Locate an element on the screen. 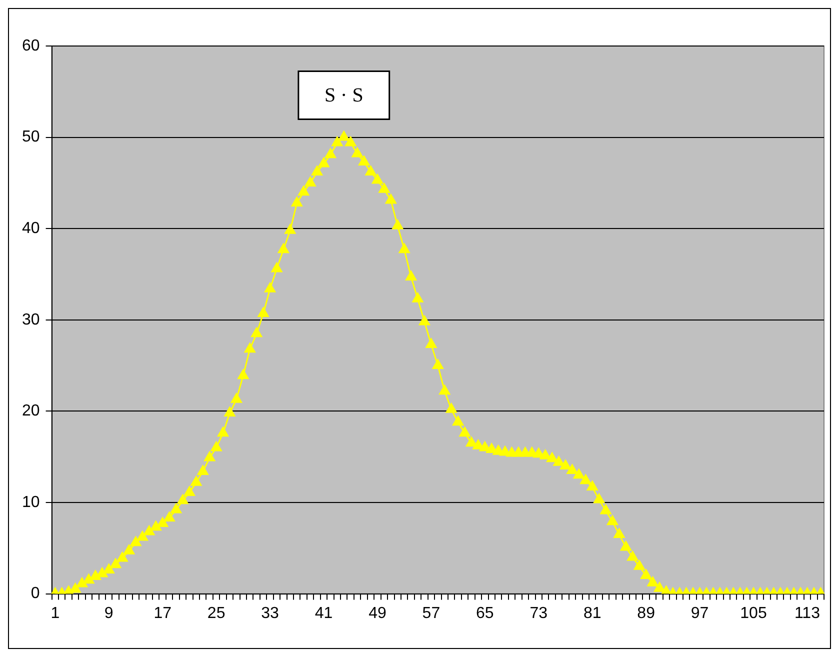 This screenshot has width=839, height=657. y-tick-label: 10 is located at coordinates (31, 502).